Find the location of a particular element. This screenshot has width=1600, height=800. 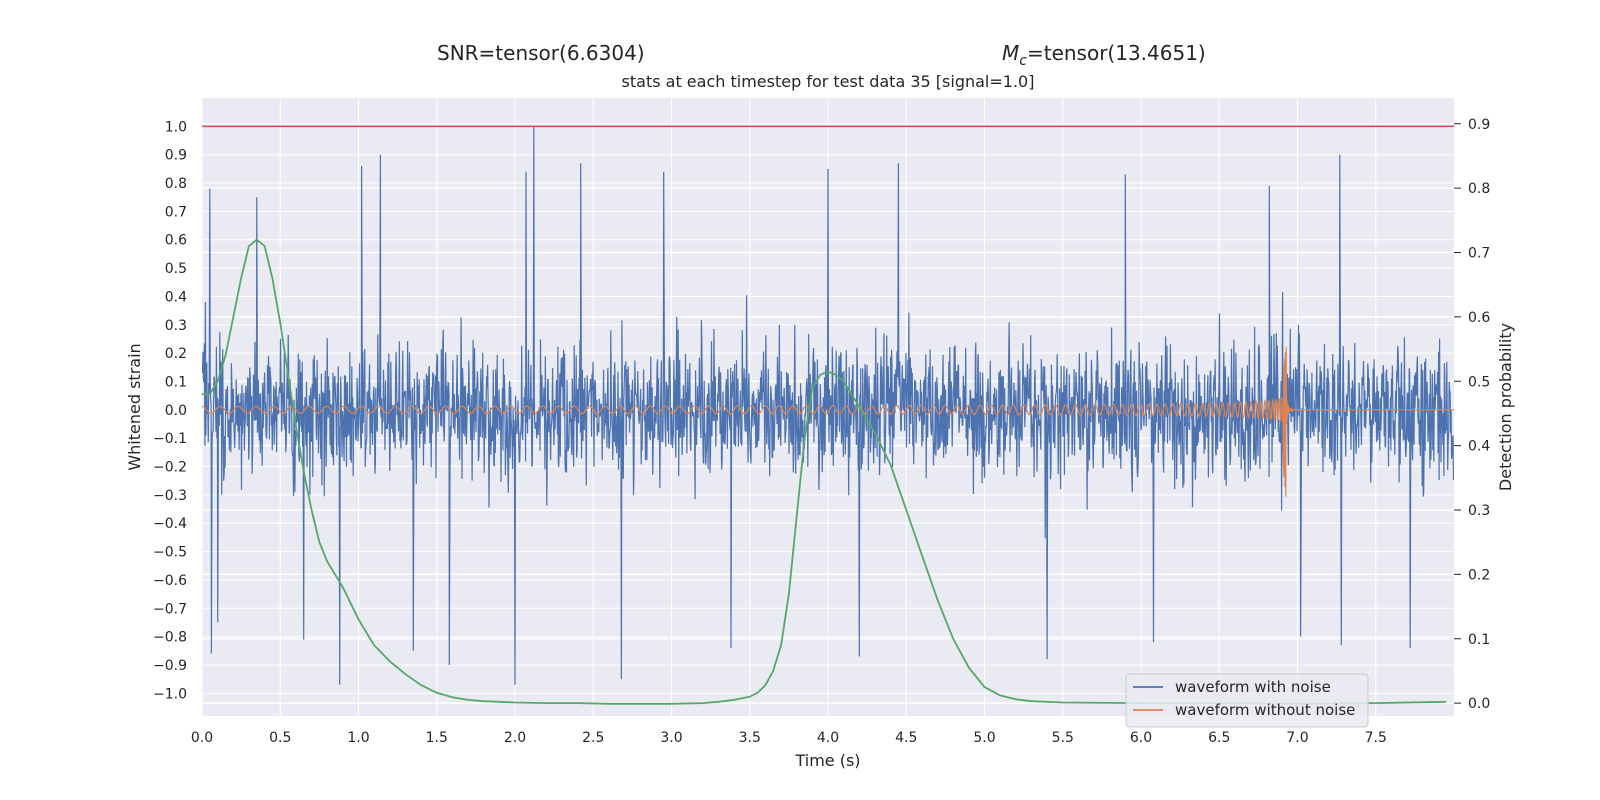

y-right-tick-label: 0.2 is located at coordinates (1479, 575).